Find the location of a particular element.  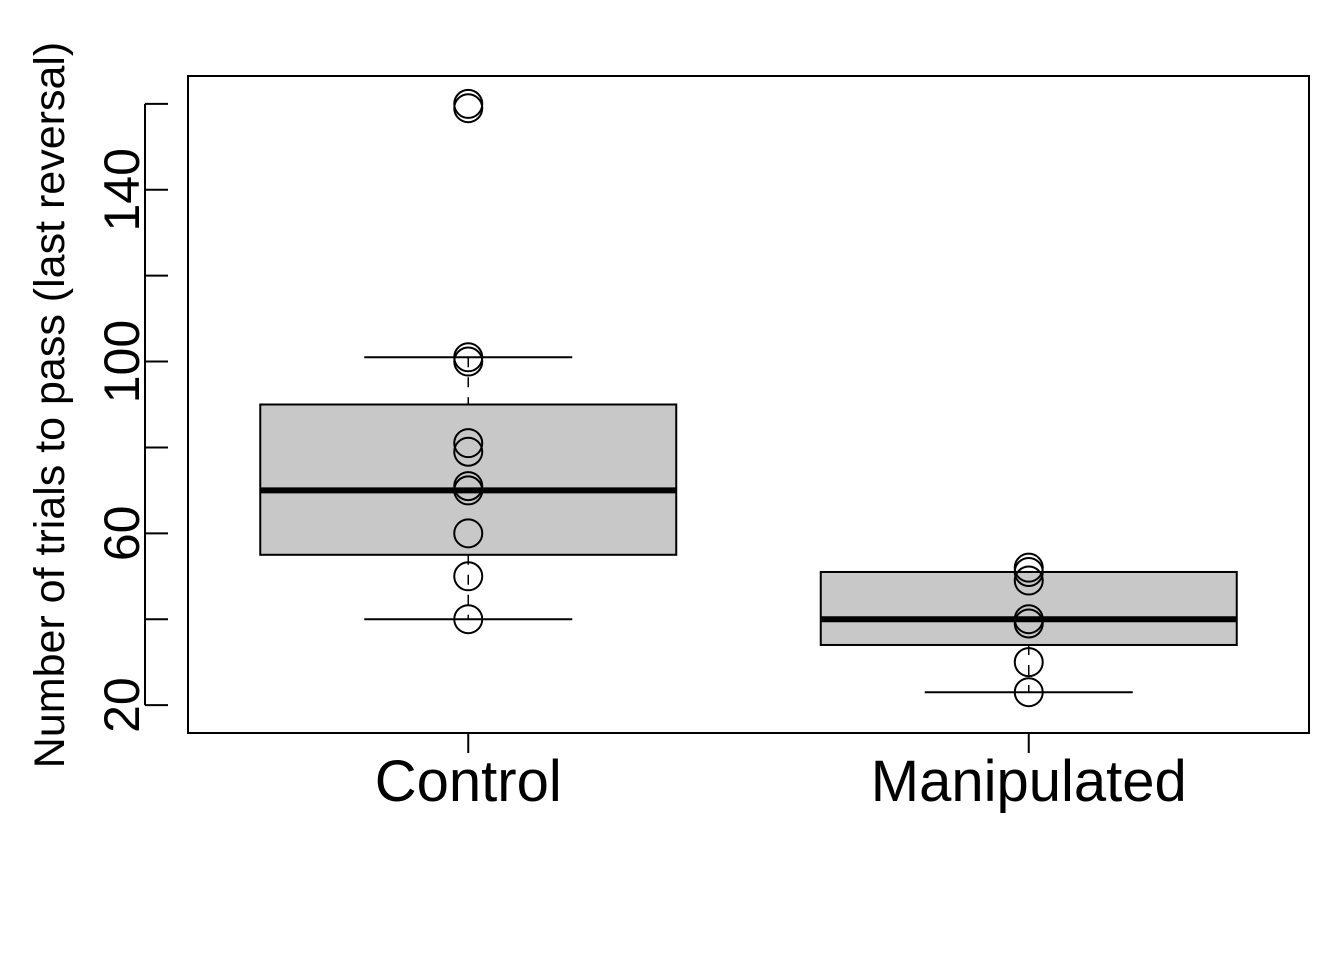

box-manipulated is located at coordinates (1028, 632).